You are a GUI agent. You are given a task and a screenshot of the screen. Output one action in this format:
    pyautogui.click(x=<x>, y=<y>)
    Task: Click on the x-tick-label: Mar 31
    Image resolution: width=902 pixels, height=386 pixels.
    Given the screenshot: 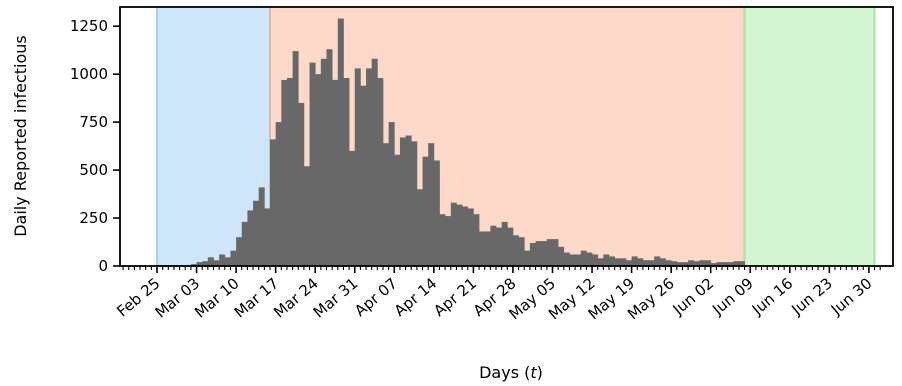 What is the action you would take?
    pyautogui.click(x=336, y=297)
    